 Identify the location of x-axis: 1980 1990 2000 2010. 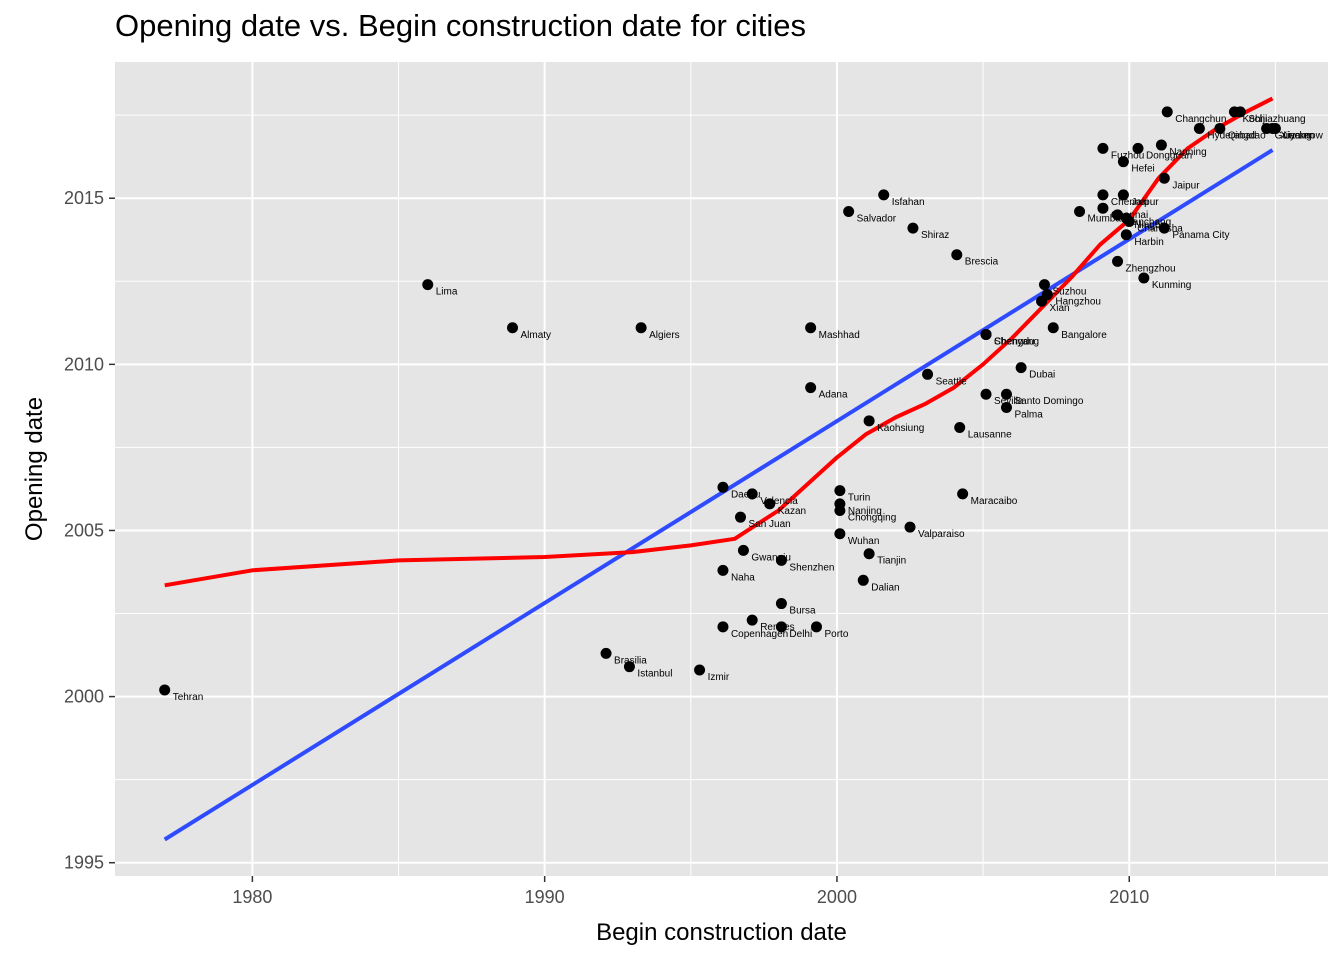
(690, 891).